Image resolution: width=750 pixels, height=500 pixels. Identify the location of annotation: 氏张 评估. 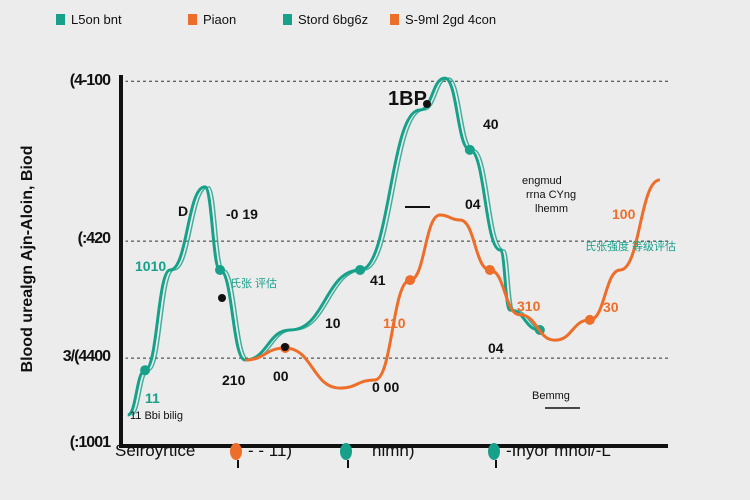
(254, 284).